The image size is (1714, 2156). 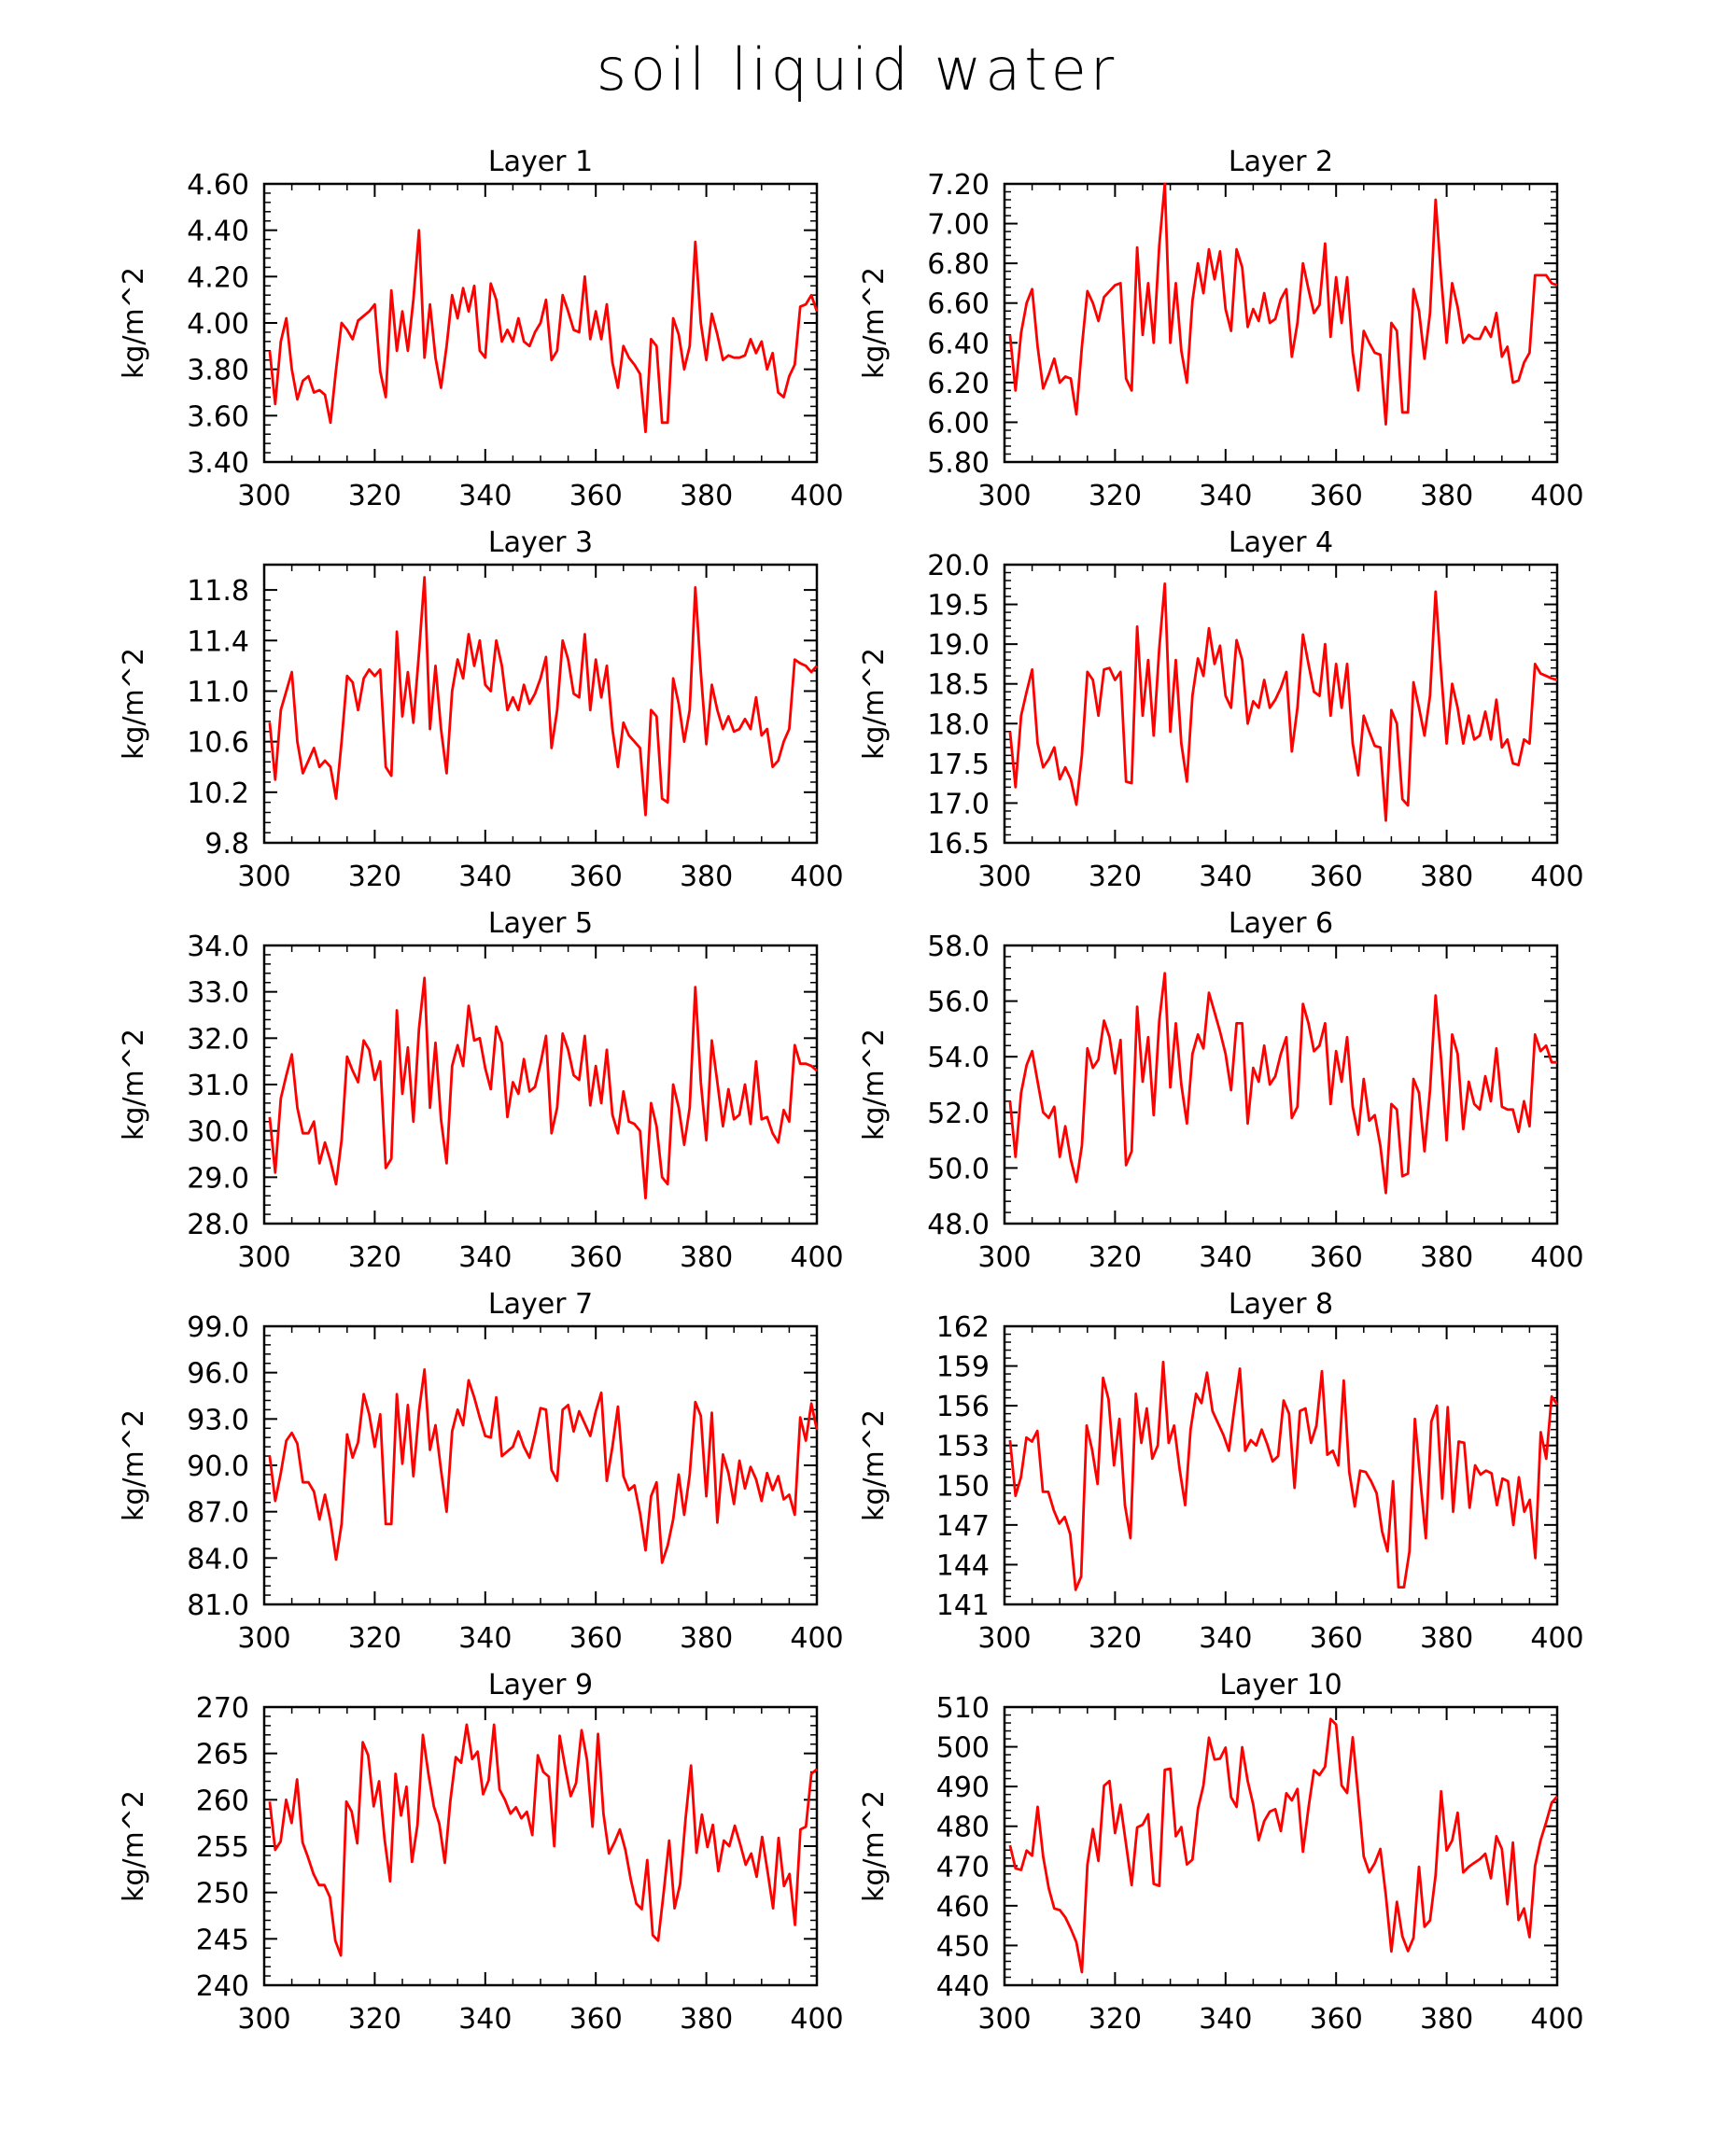 What do you see at coordinates (1281, 542) in the screenshot?
I see `panel-title: Layer 4` at bounding box center [1281, 542].